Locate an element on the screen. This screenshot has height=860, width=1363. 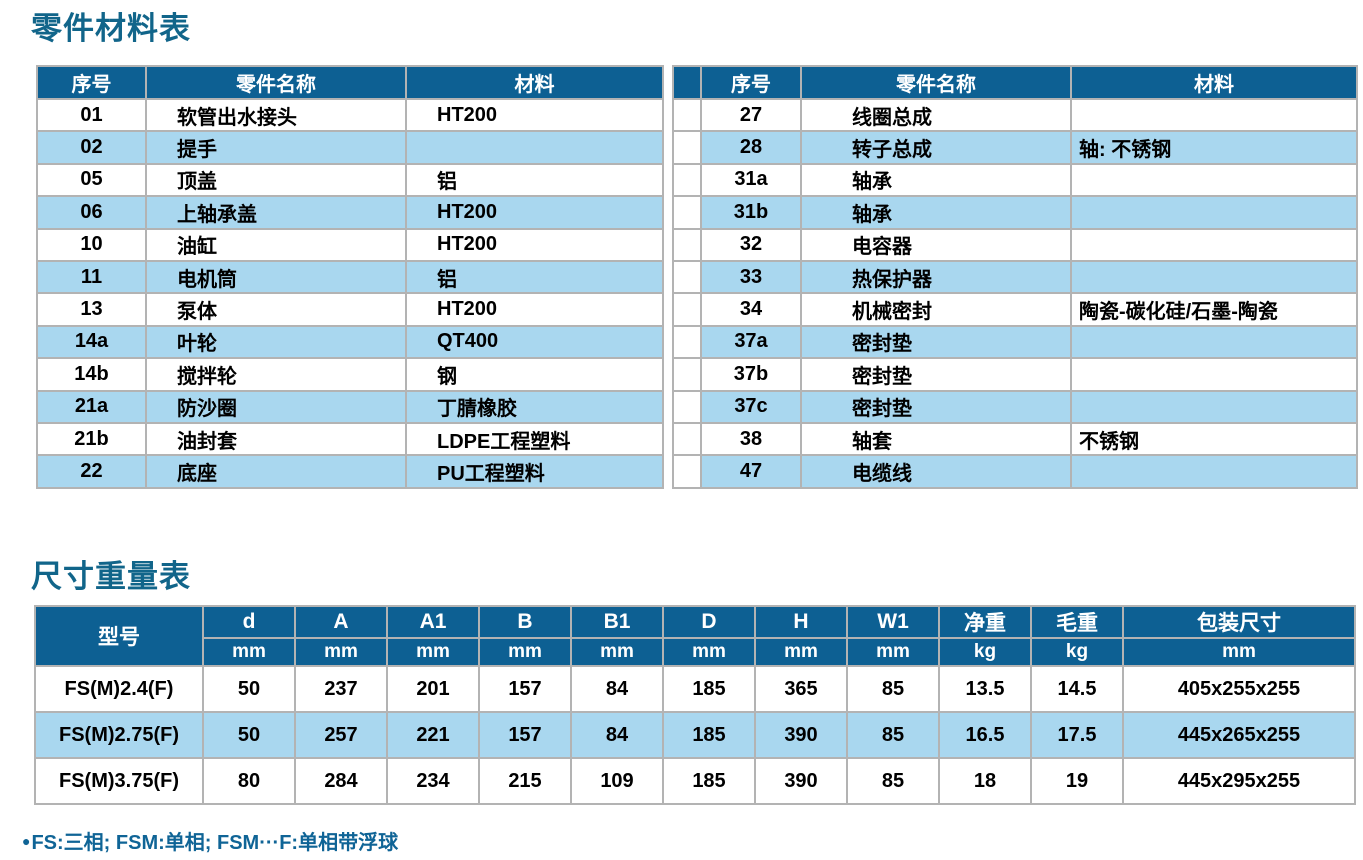
table-row: 13 泵体 HT200 is located at coordinates (350, 309).